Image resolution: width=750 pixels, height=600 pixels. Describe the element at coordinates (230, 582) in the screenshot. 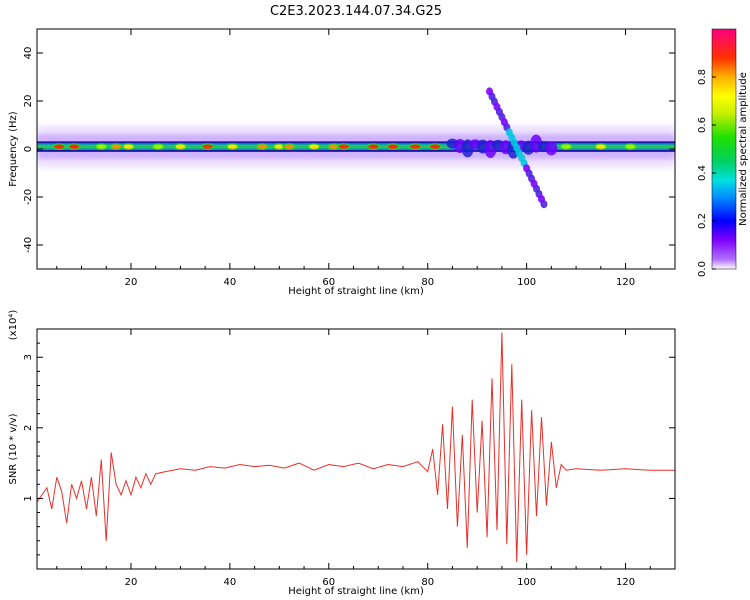

I see `snr-x-tick-label: 40` at that location.